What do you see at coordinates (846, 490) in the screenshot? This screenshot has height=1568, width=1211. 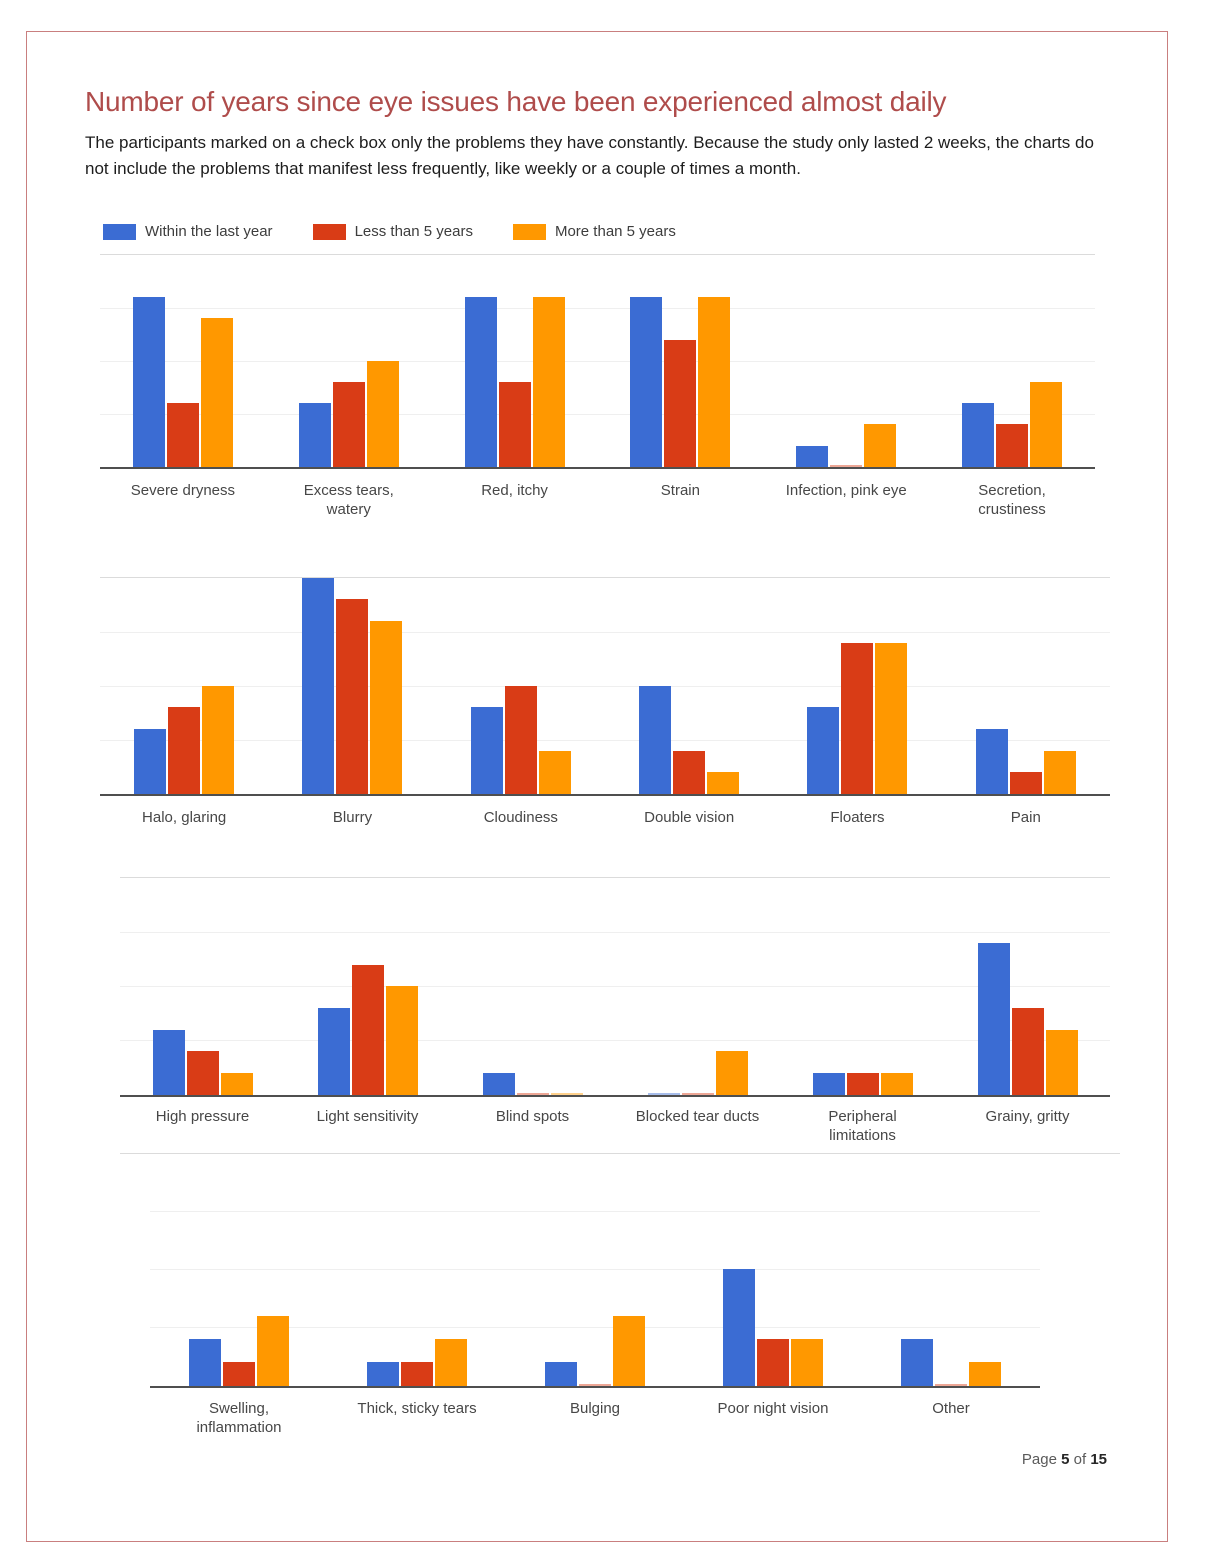 I see `category-label-infection-pink-eye: Infection, pink eye` at bounding box center [846, 490].